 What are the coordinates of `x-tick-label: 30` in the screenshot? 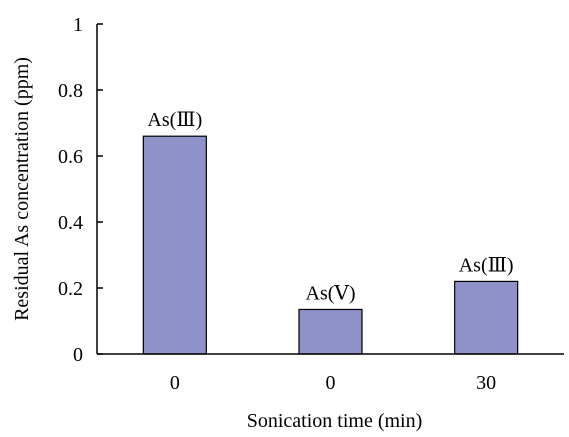 It's located at (486, 383).